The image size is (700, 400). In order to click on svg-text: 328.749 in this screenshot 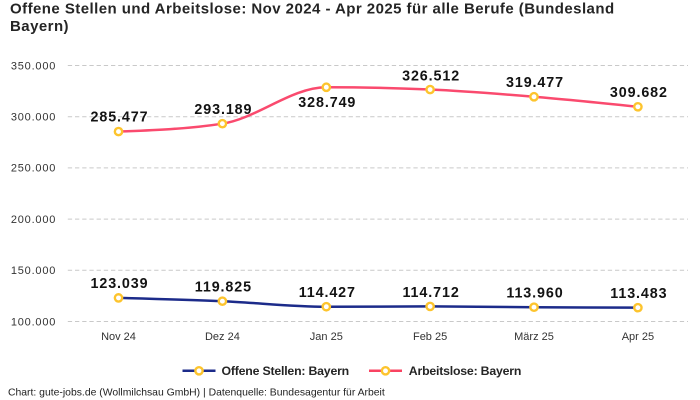, I will do `click(327, 103)`.